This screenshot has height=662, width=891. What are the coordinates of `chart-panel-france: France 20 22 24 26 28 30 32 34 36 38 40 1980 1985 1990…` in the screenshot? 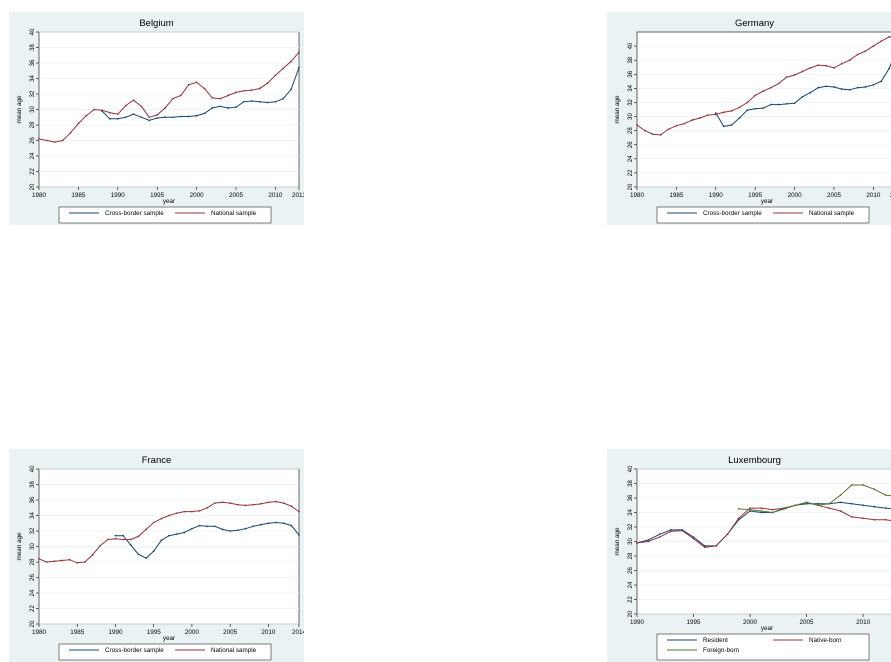 It's located at (156, 555).